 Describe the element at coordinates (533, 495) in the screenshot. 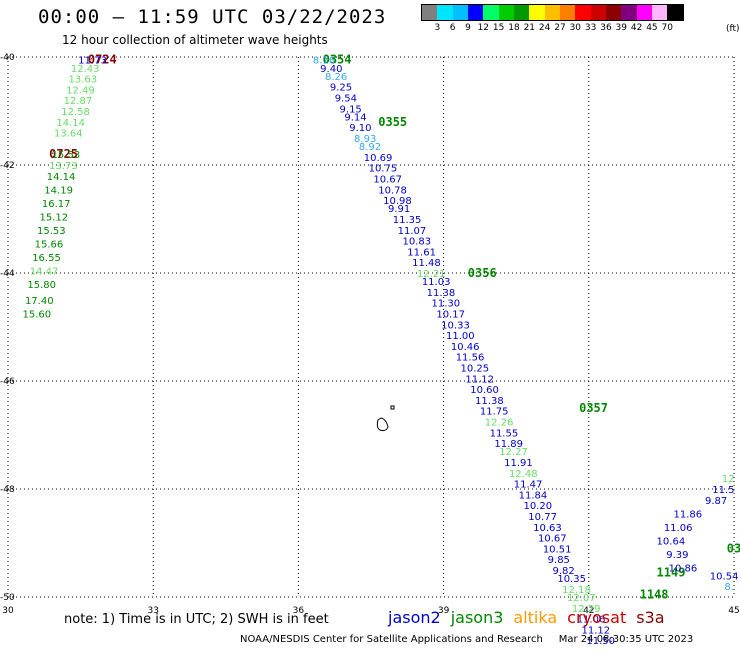

I see `wave-height-value: 11.84` at that location.